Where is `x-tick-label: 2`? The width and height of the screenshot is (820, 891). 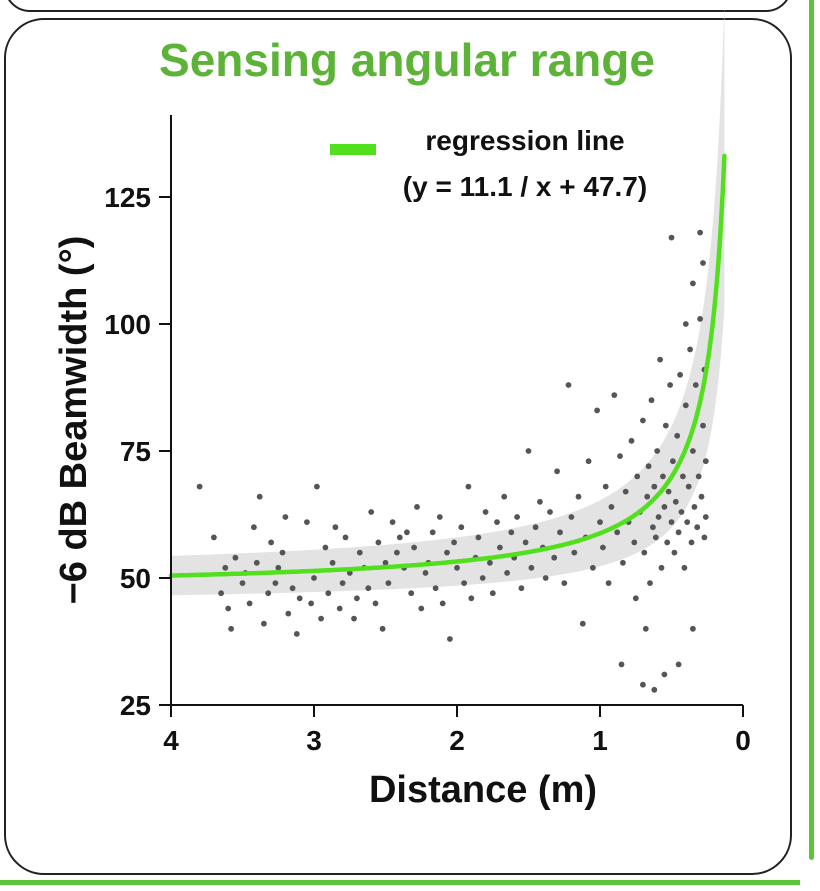
x-tick-label: 2 is located at coordinates (457, 740).